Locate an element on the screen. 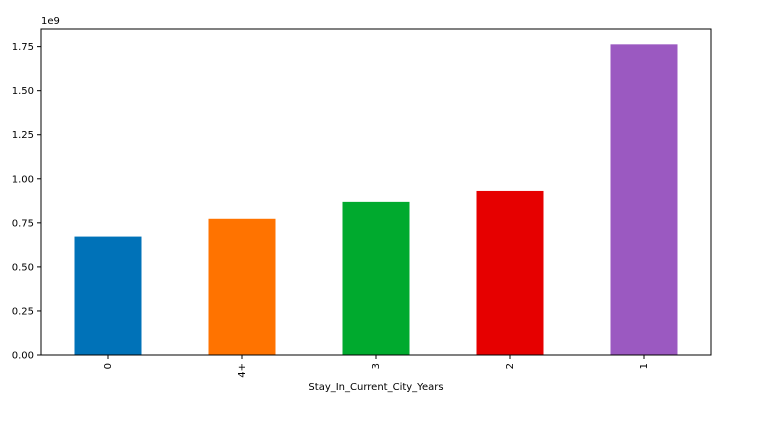 This screenshot has width=767, height=424. y-scale-label: 1e9 is located at coordinates (50, 21).